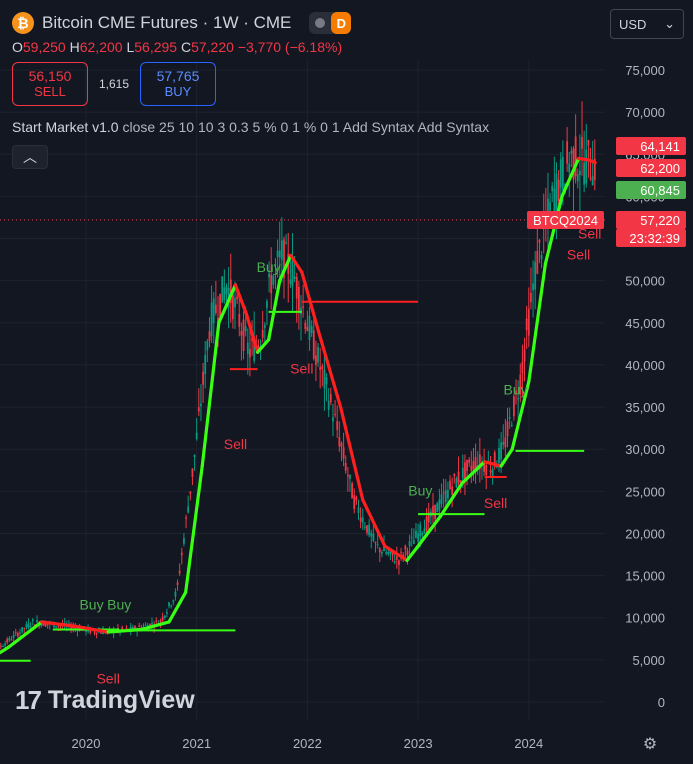  Describe the element at coordinates (121, 700) in the screenshot. I see `tradingview-wordmark: TradingView` at that location.